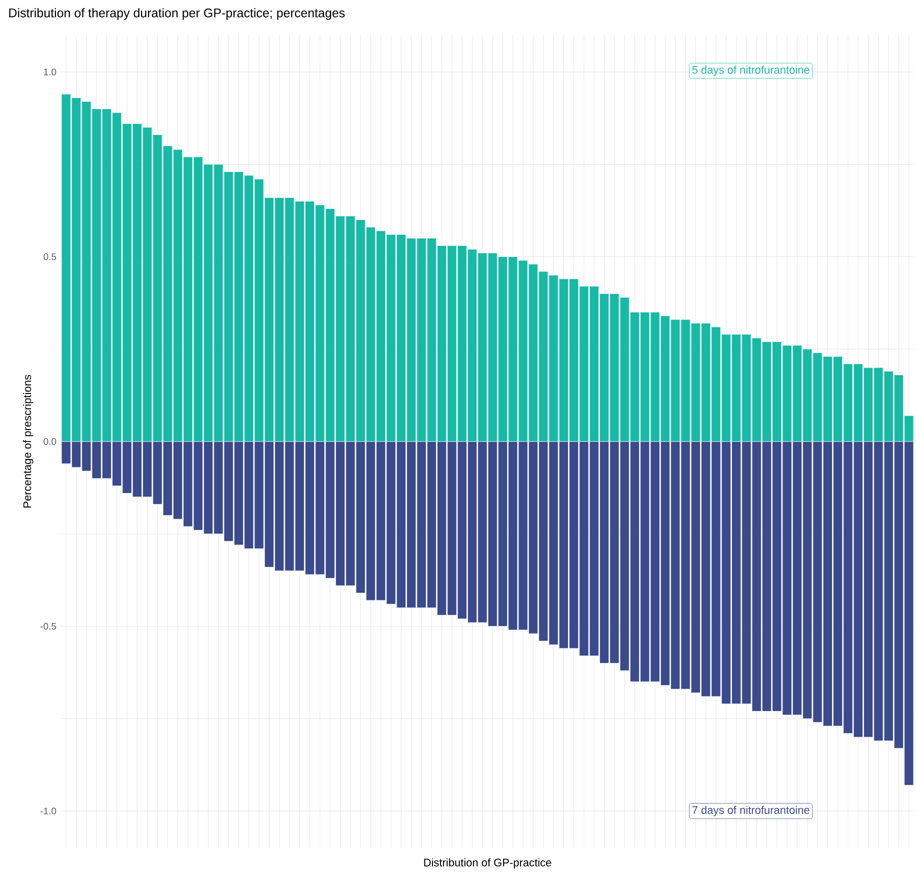 The height and width of the screenshot is (883, 916). What do you see at coordinates (48, 811) in the screenshot?
I see `y-tick-label: -1.0` at bounding box center [48, 811].